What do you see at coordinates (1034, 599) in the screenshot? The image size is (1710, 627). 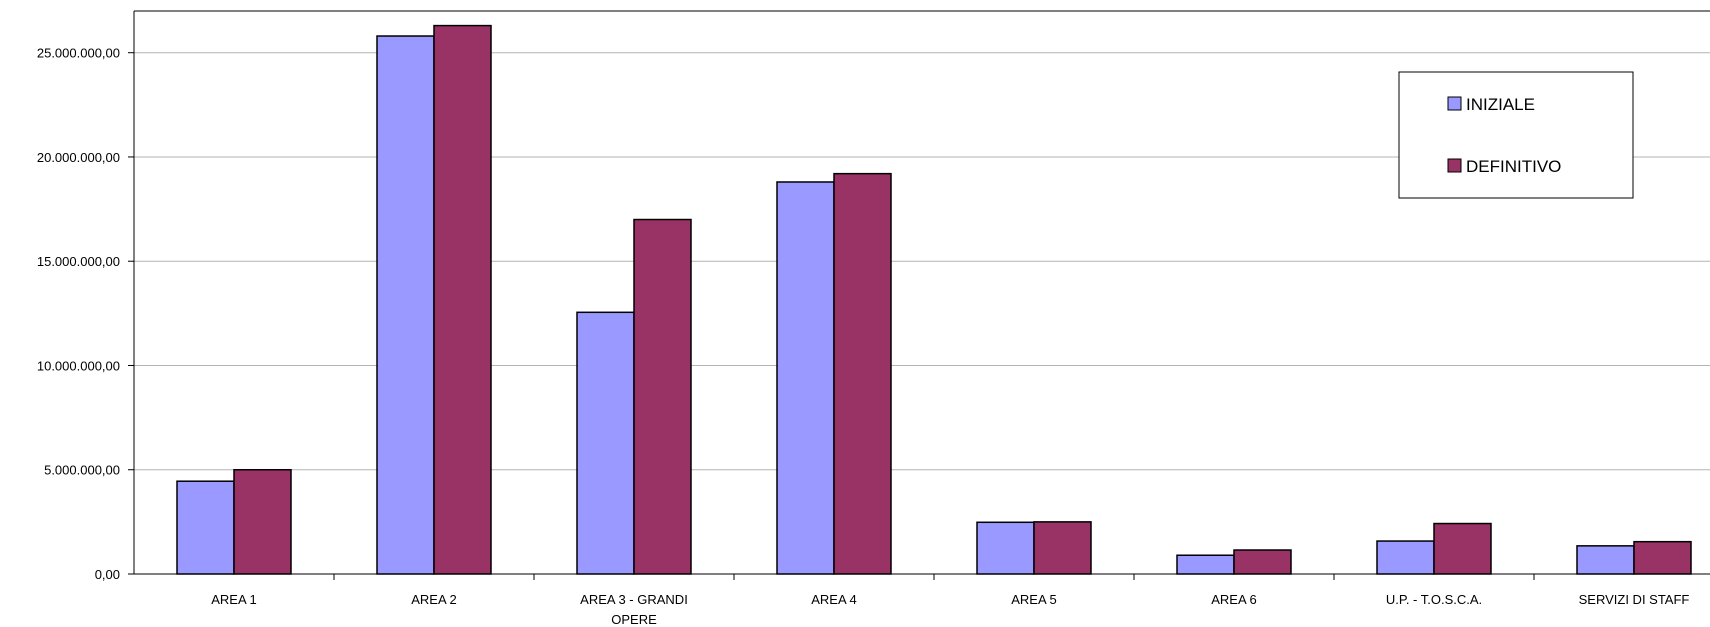 I see `x-category-label: AREA 5` at bounding box center [1034, 599].